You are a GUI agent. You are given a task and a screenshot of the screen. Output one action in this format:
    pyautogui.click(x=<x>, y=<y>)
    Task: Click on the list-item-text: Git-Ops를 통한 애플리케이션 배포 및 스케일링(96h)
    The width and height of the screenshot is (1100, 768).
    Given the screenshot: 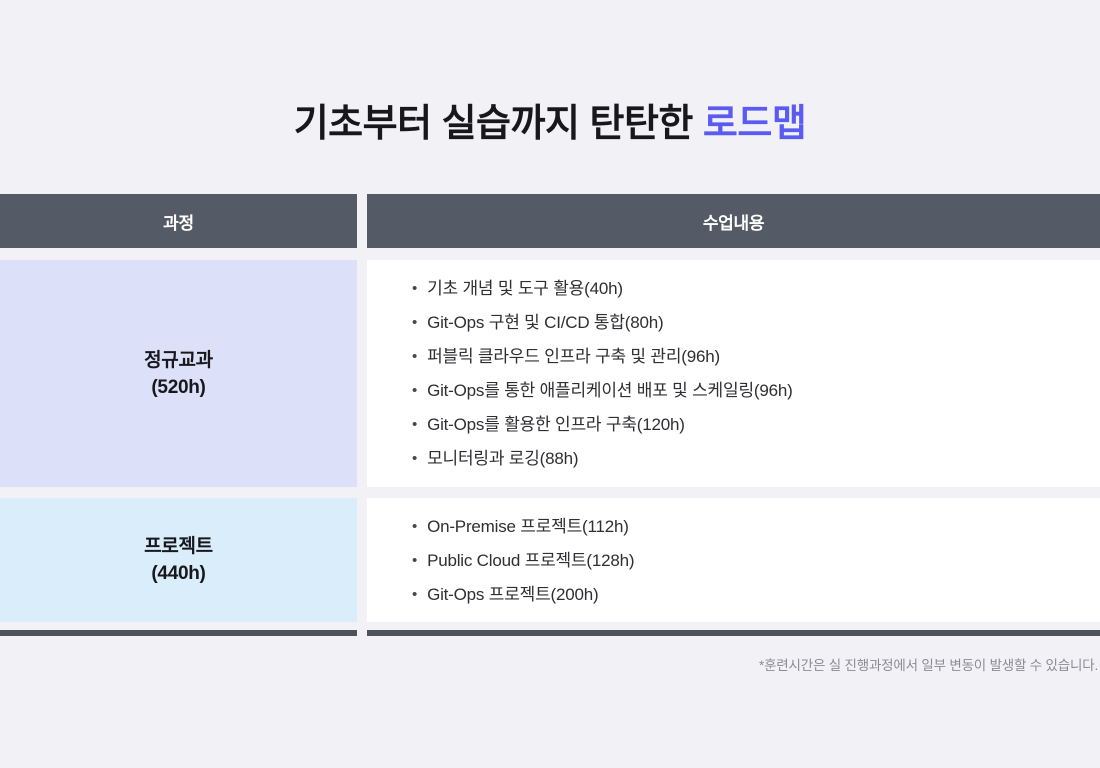 What is the action you would take?
    pyautogui.click(x=610, y=390)
    